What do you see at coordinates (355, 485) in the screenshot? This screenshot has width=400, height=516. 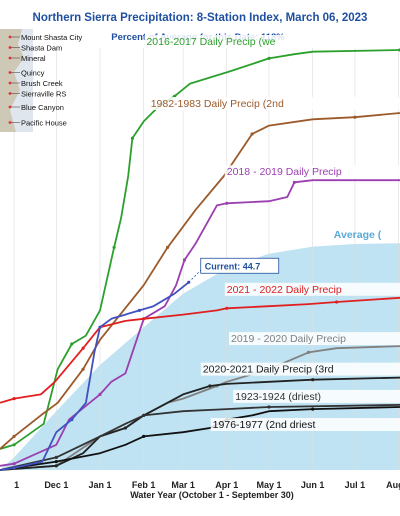 I see `x-tick-label: Jul 1` at bounding box center [355, 485].